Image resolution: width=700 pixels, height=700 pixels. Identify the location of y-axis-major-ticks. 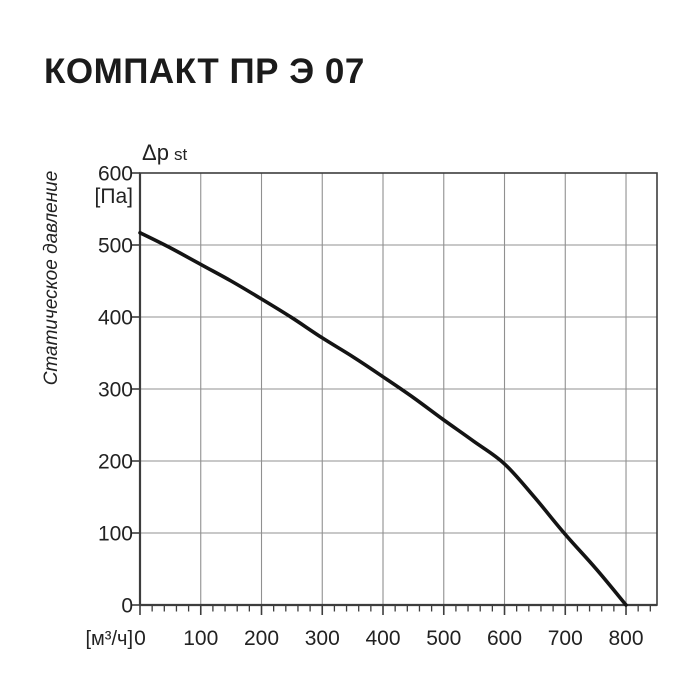
(135, 389).